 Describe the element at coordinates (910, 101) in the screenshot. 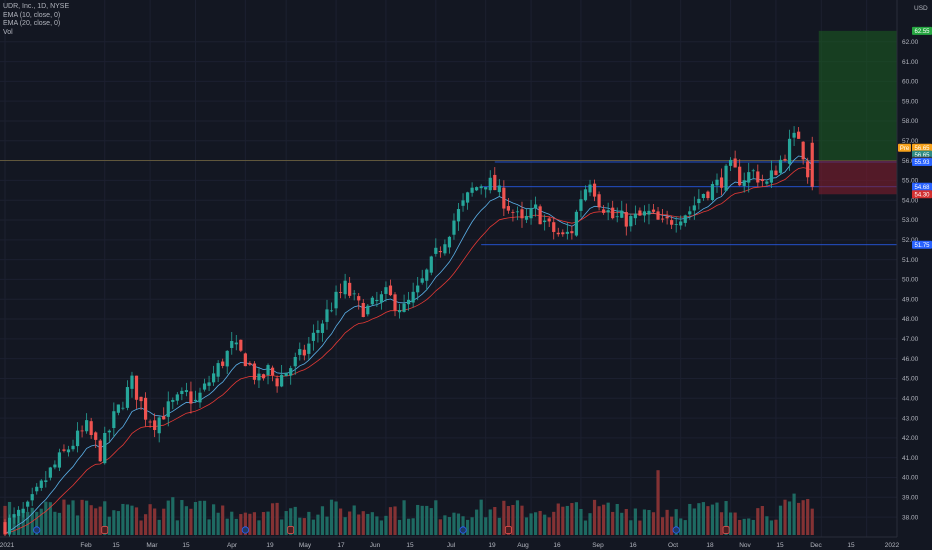

I see `price-tick-label: 59.00` at that location.